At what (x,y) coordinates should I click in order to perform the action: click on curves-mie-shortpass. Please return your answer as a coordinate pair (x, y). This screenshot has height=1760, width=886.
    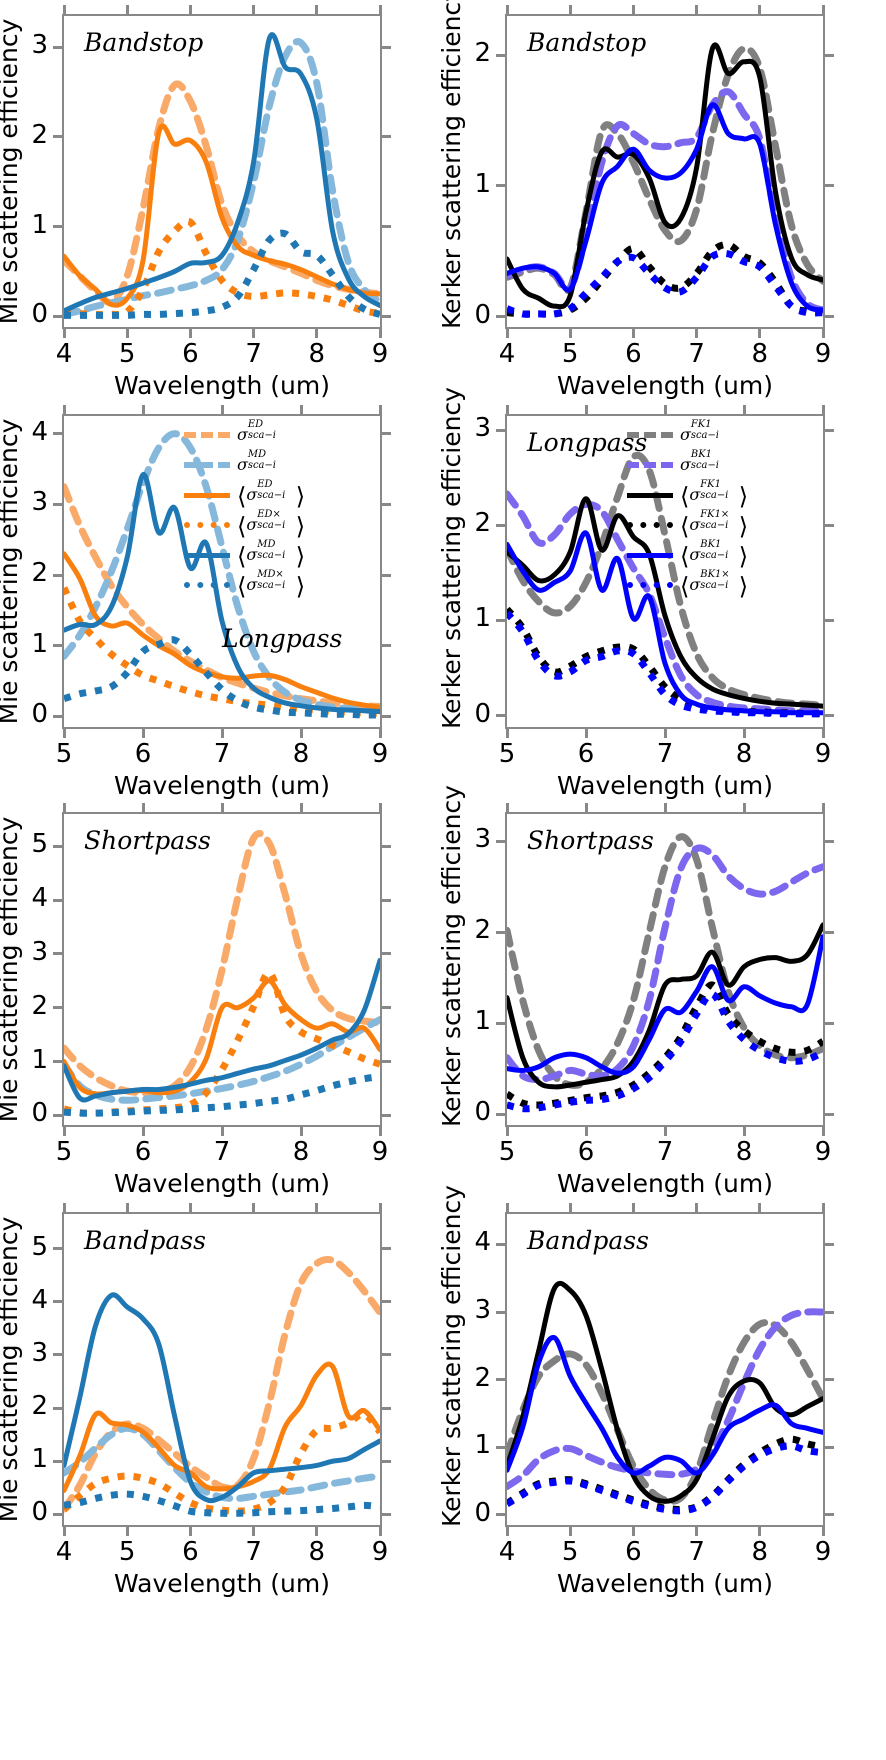
    Looking at the image, I should click on (222, 973).